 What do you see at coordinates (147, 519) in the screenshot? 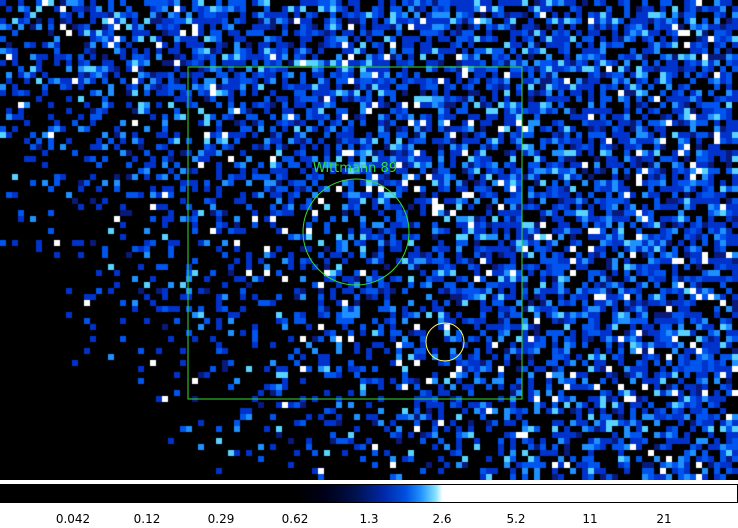
I see `colorbar-tick: 0.12` at bounding box center [147, 519].